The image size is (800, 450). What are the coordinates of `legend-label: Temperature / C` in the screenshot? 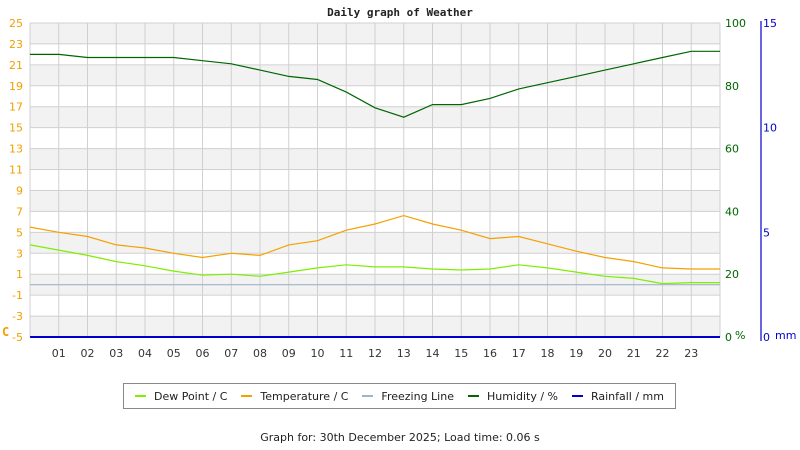 It's located at (304, 396).